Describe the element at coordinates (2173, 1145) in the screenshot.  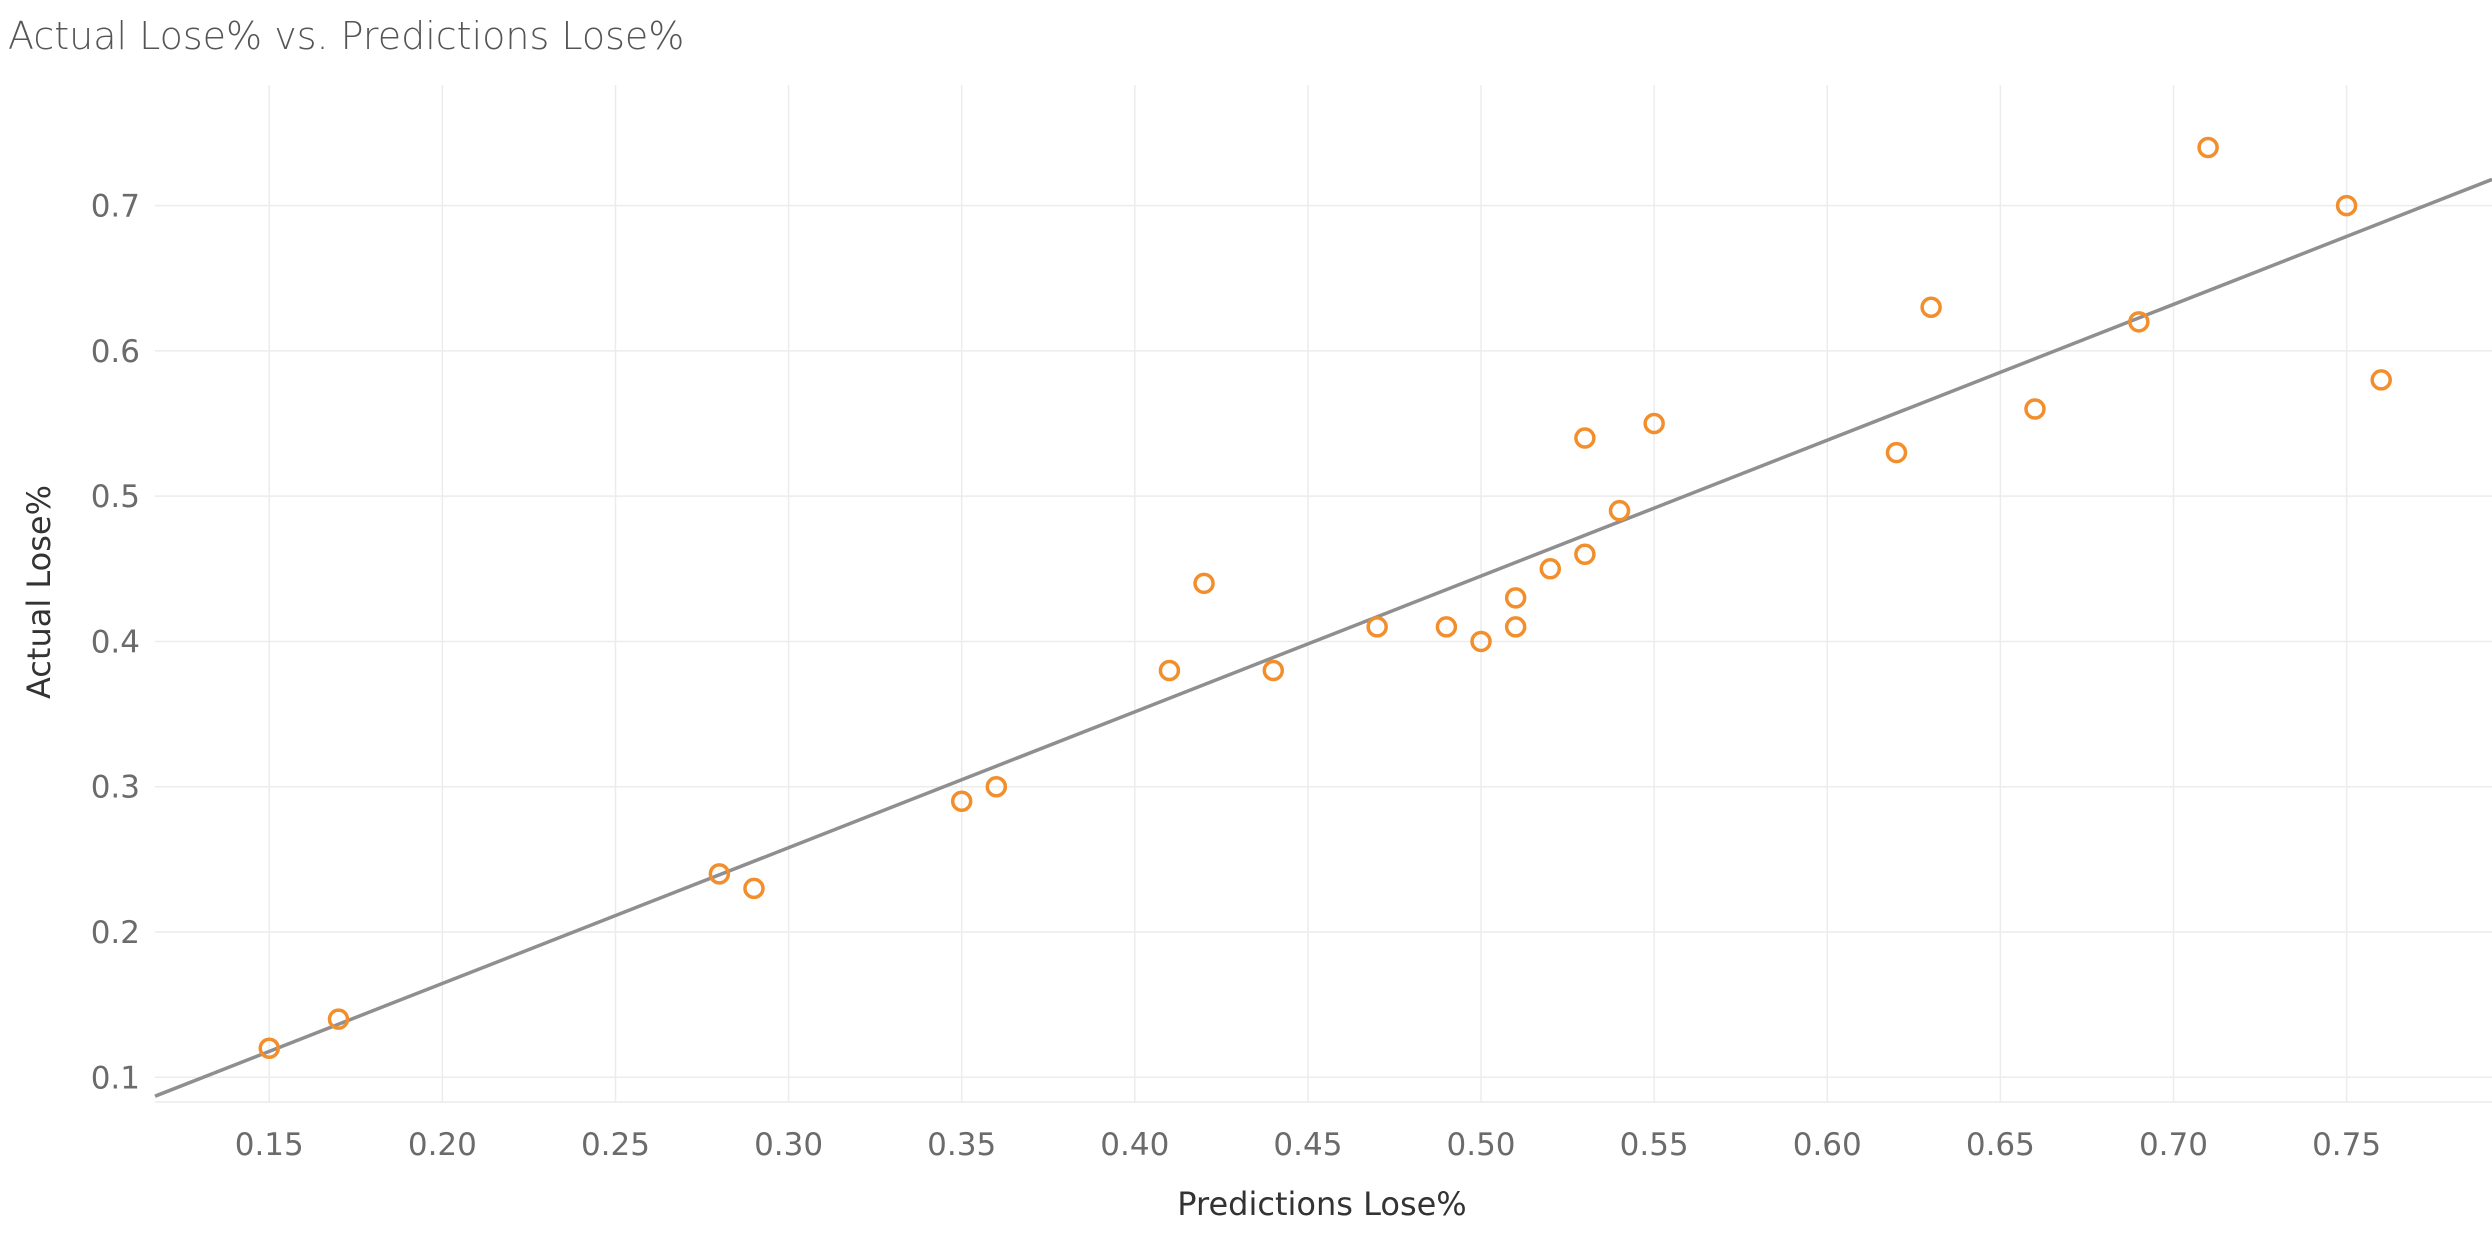
I see `x-tick-label: 0.70` at that location.